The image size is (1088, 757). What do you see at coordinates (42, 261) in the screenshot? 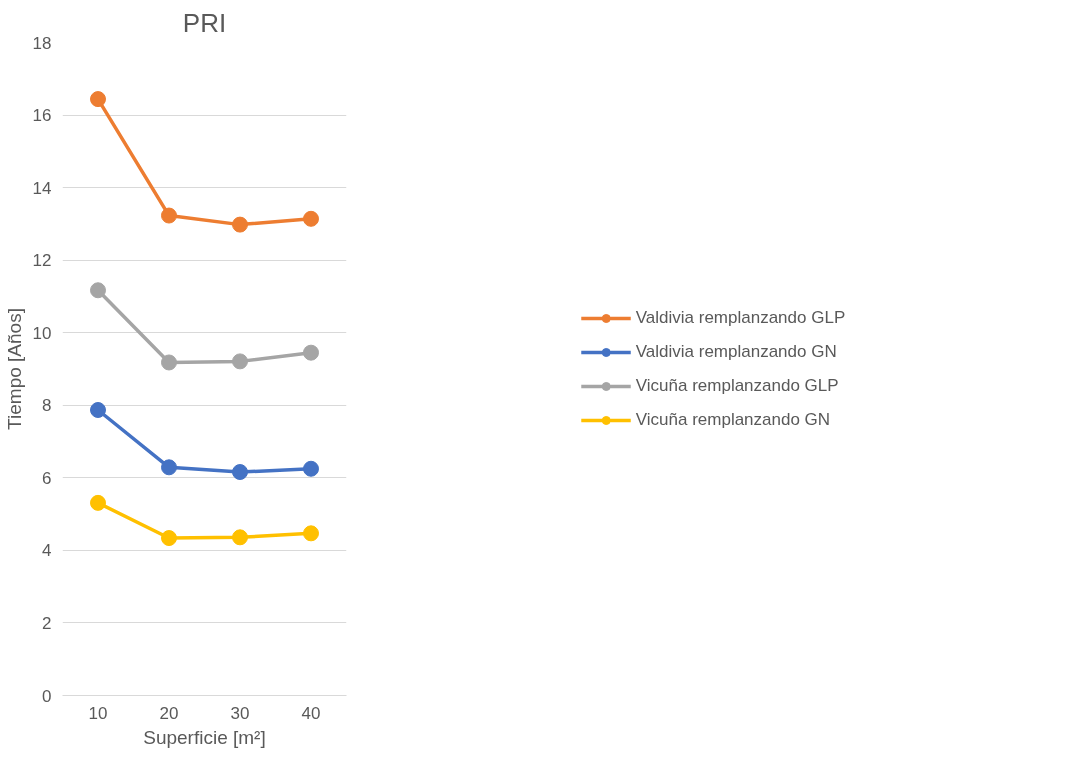
I see `y-tick-label: 12` at bounding box center [42, 261].